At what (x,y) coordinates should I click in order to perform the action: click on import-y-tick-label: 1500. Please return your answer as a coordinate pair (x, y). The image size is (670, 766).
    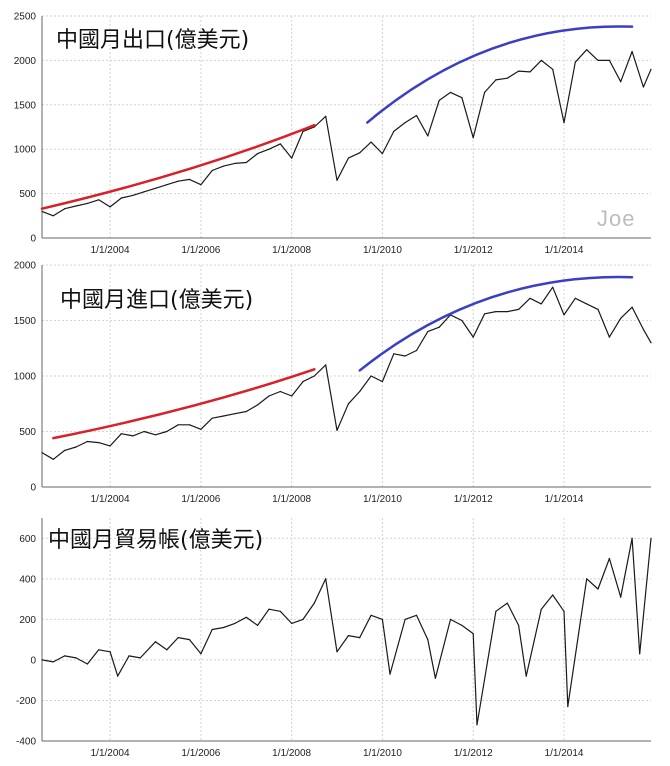
    Looking at the image, I should click on (25, 321).